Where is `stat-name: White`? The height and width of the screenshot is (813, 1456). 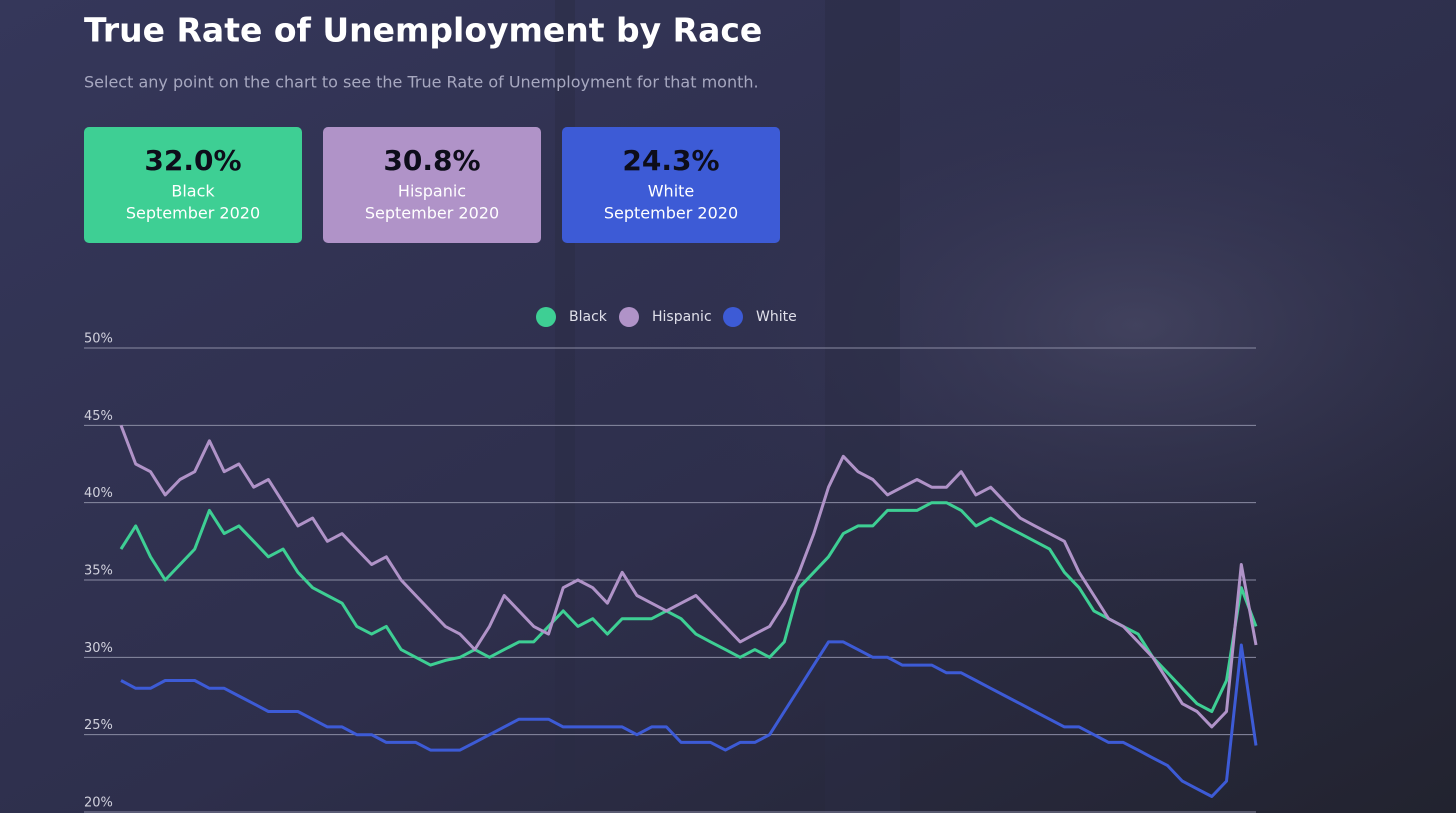
stat-name: White is located at coordinates (671, 191).